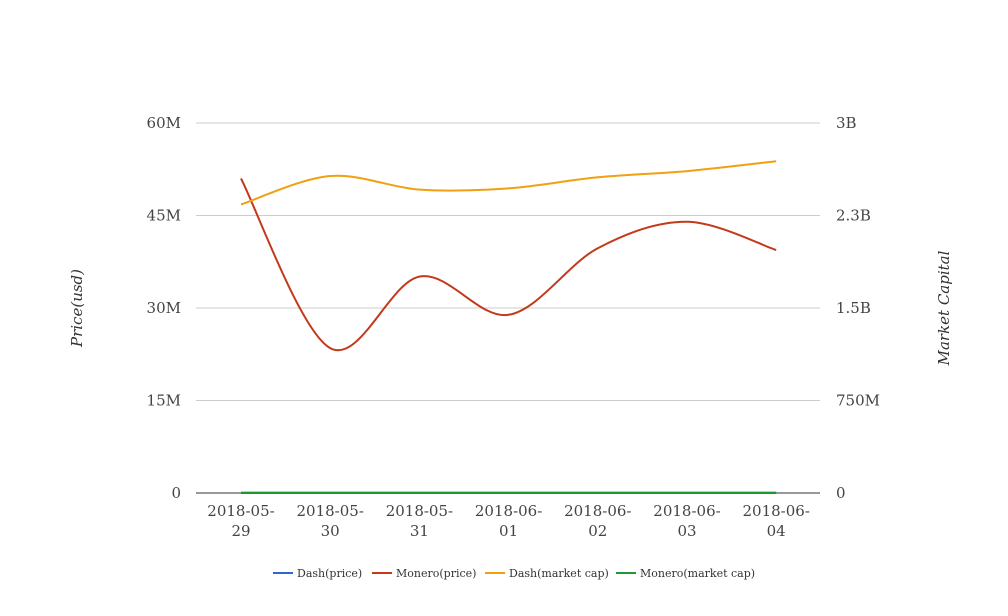 The image size is (1008, 616). What do you see at coordinates (853, 308) in the screenshot?
I see `y-tick-label-right: 1.5B` at bounding box center [853, 308].